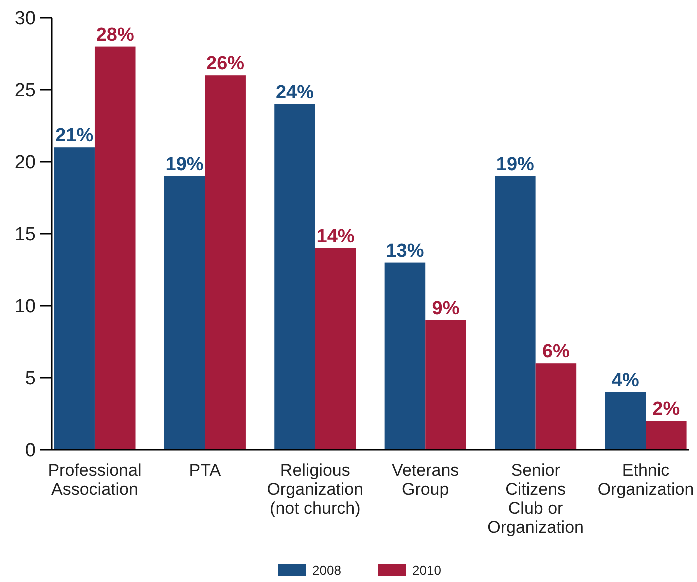  I want to click on data-label: 6%, so click(556, 352).